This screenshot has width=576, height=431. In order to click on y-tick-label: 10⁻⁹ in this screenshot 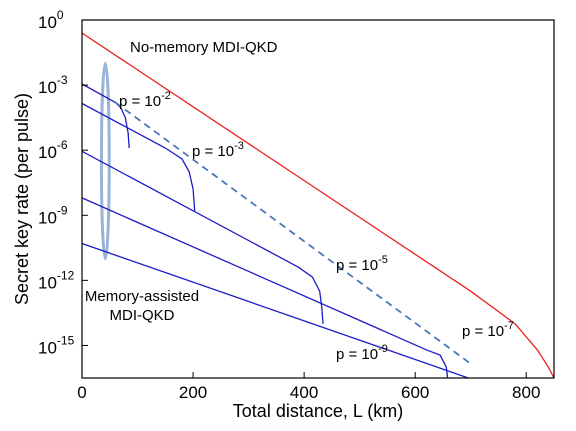, I will do `click(53, 215)`.